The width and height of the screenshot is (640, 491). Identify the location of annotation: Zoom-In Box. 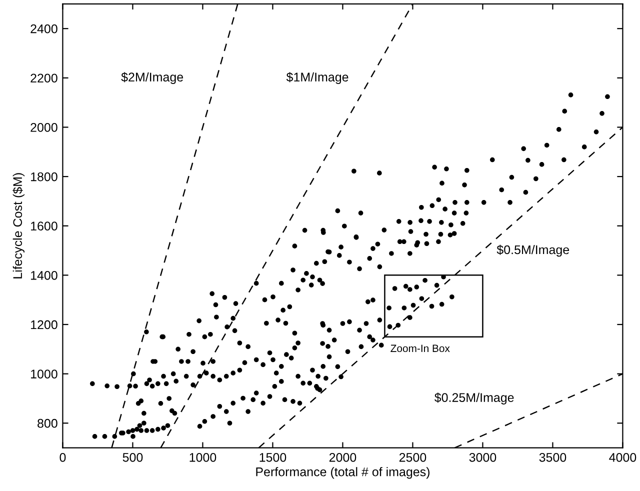
(420, 348).